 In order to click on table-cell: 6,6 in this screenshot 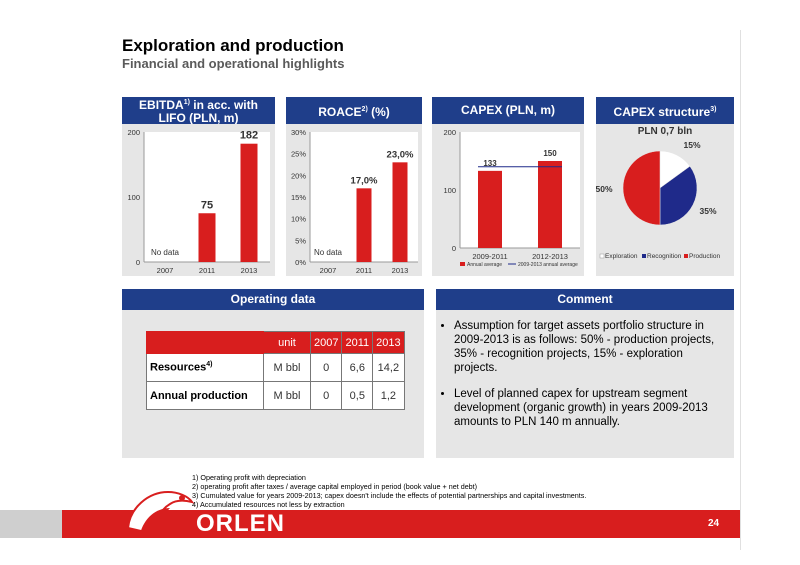, I will do `click(357, 367)`.